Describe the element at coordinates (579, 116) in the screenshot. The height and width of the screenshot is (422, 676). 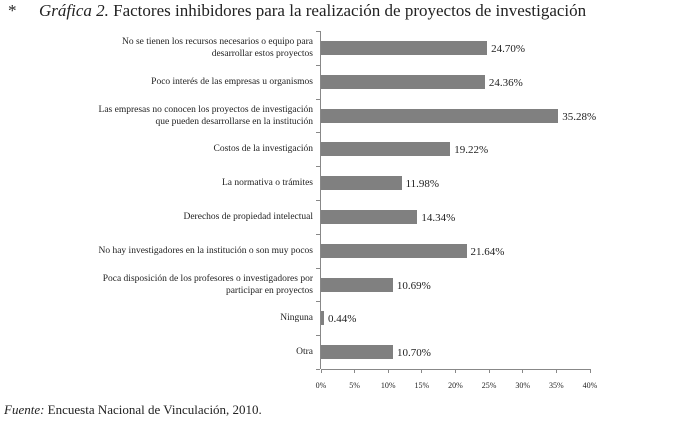
I see `value-label: 35.28%` at that location.